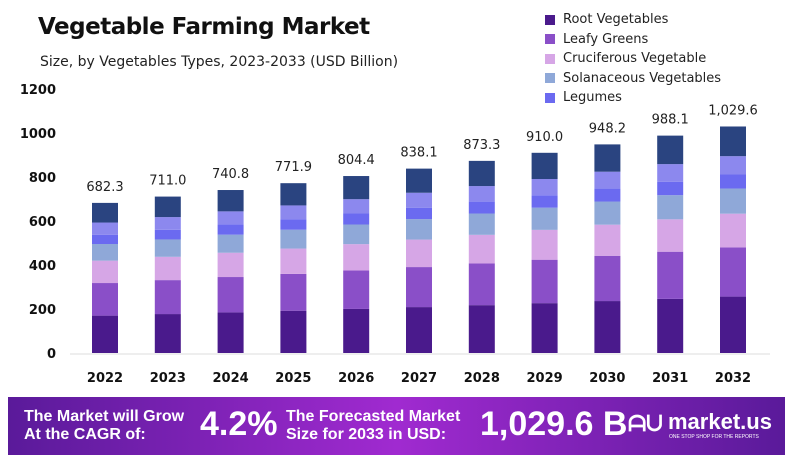 This screenshot has width=793, height=463. I want to click on y-tick-label: 400, so click(42, 266).